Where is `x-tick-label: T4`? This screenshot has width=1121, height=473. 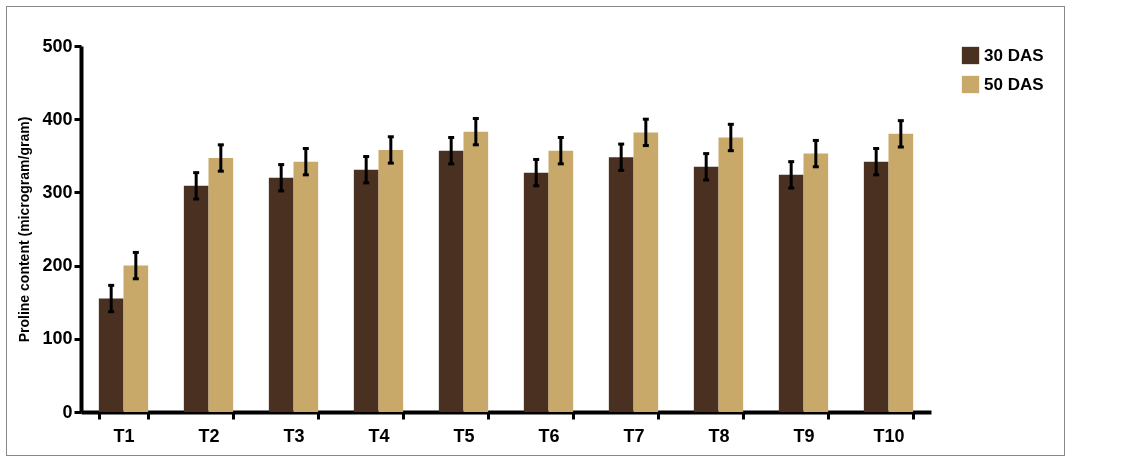
x-tick-label: T4 is located at coordinates (379, 435).